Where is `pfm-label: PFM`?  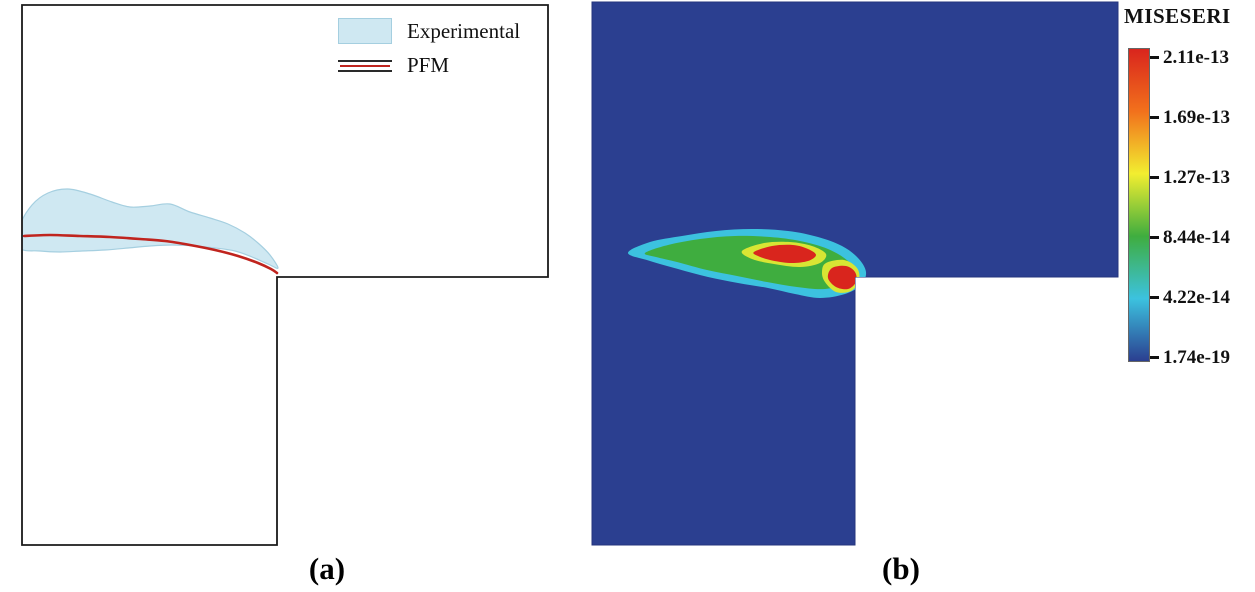
pfm-label: PFM is located at coordinates (428, 65).